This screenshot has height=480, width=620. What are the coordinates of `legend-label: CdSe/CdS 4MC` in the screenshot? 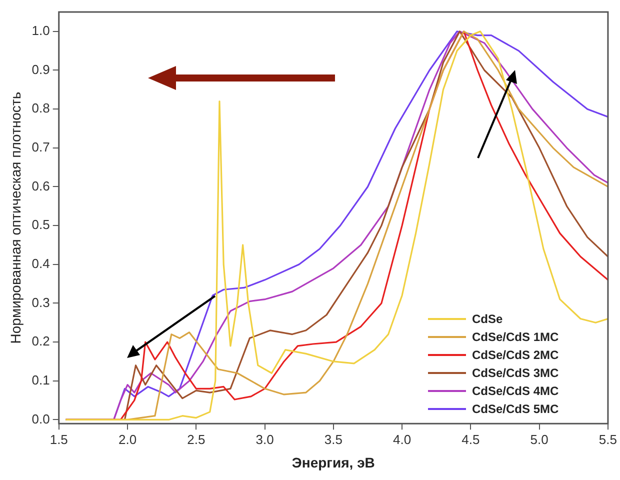 It's located at (515, 391).